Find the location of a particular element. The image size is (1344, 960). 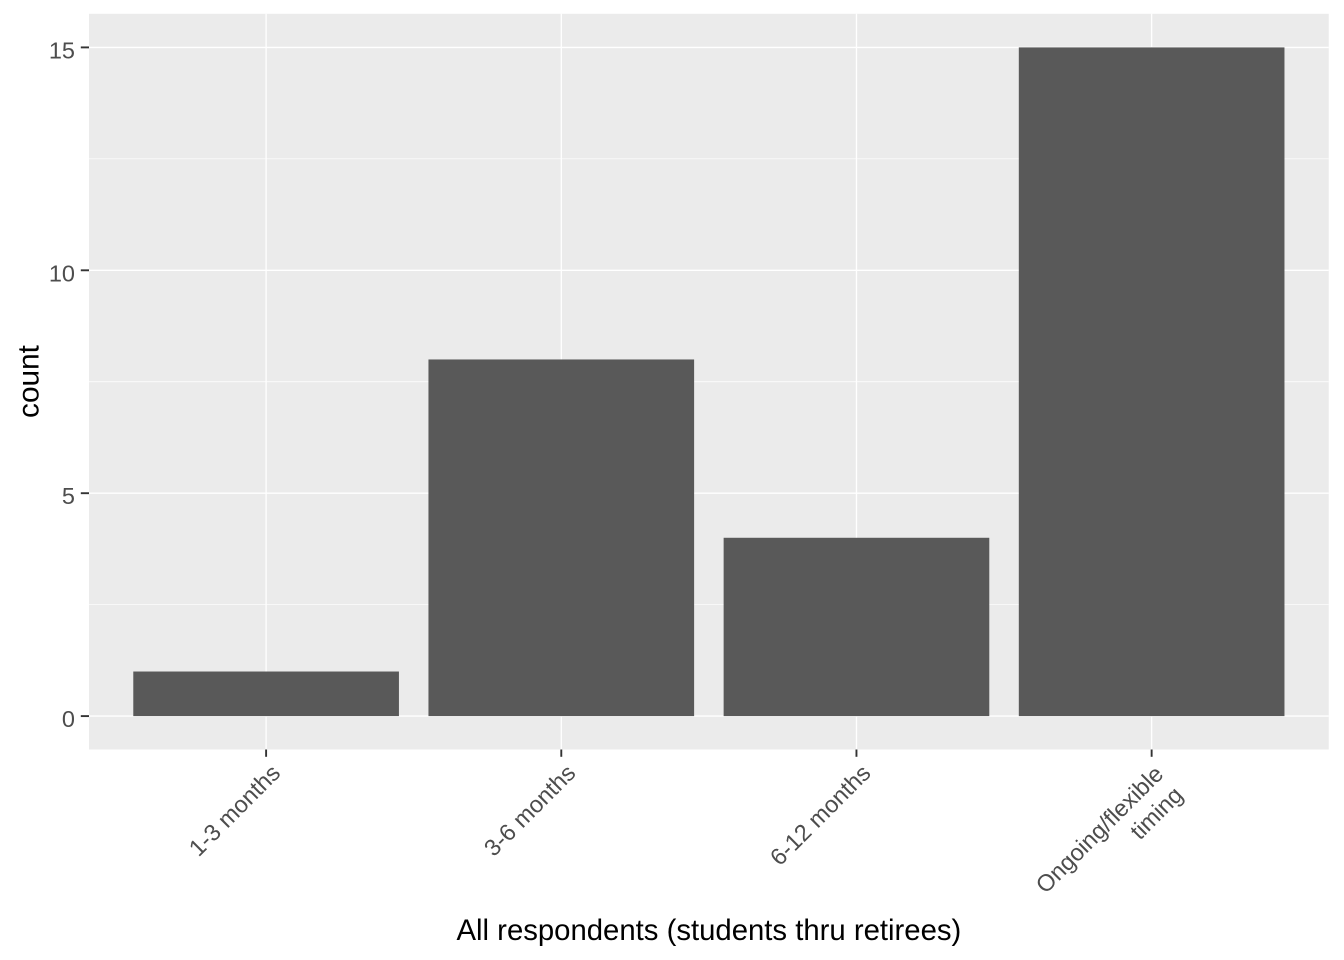

svg-text: 0 is located at coordinates (68, 719).